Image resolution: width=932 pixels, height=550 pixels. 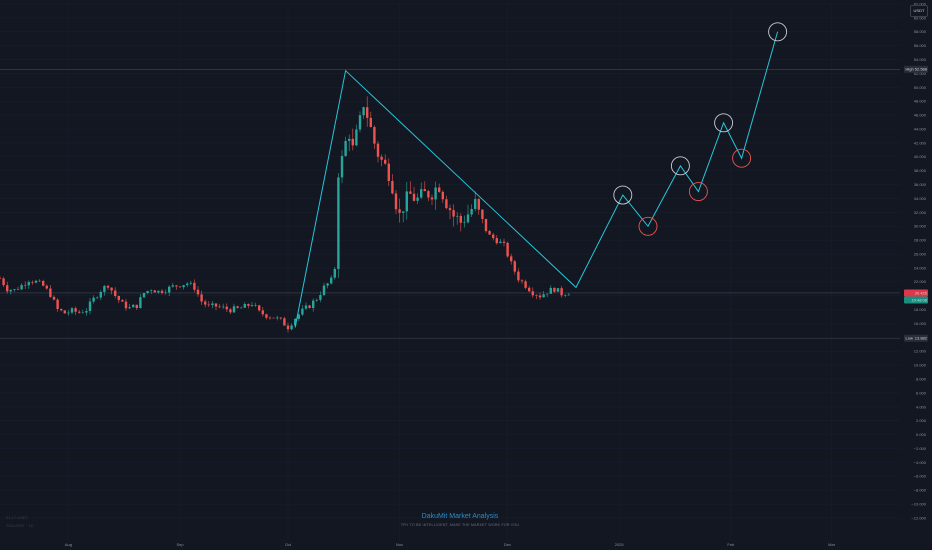 What do you see at coordinates (920, 115) in the screenshot?
I see `y-tick-label: 46.000` at bounding box center [920, 115].